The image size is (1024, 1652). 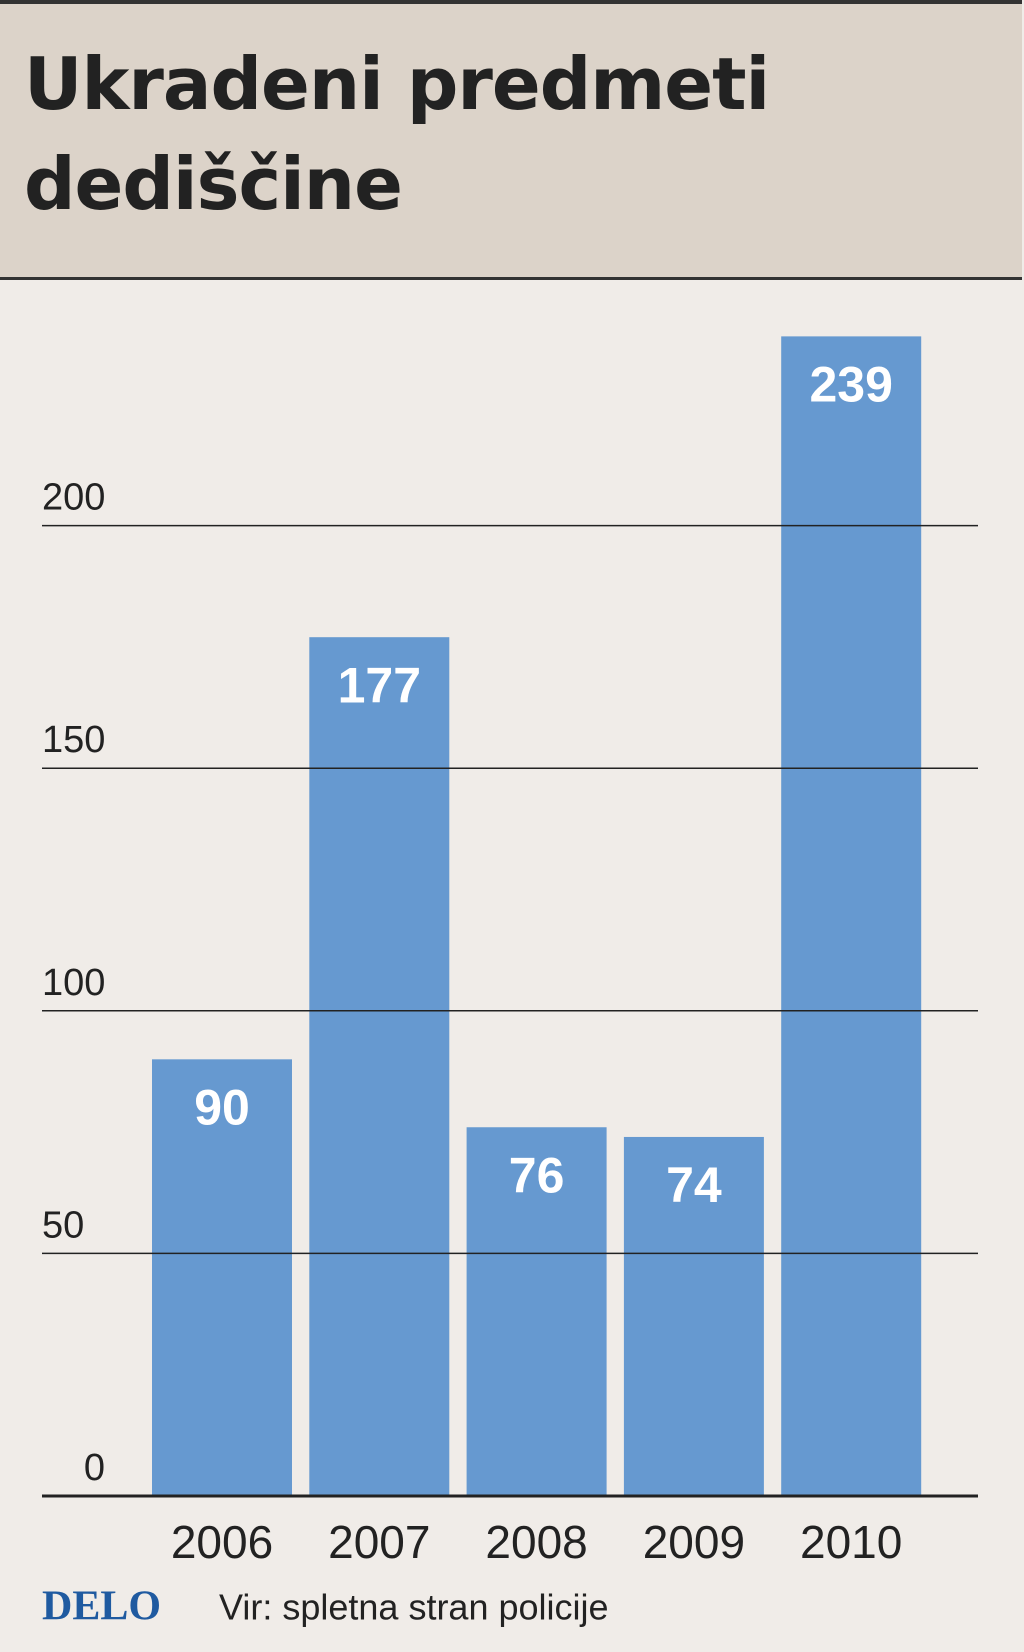 I want to click on y-tick-label: 150, so click(x=73, y=740).